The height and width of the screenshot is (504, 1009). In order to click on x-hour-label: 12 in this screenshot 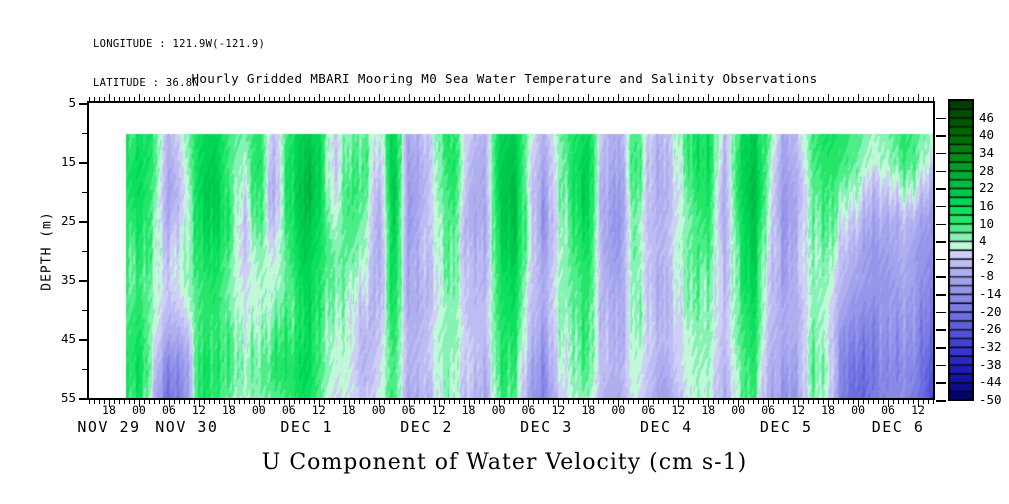, I will do `click(198, 410)`.